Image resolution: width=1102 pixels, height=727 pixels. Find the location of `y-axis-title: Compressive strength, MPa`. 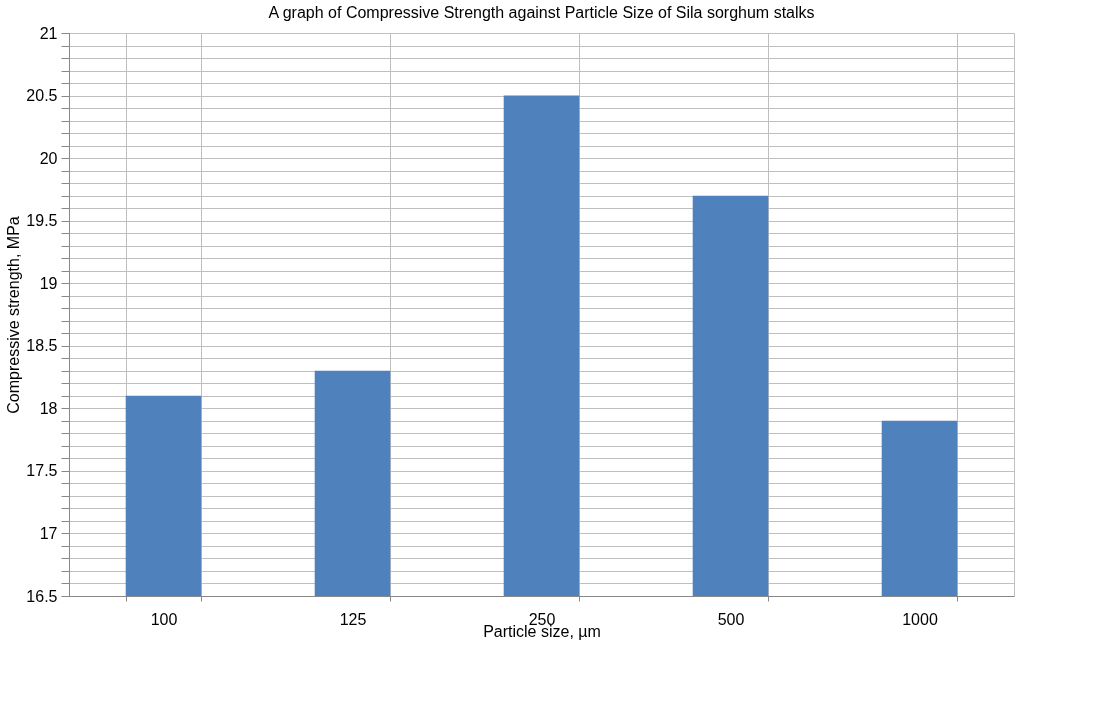

y-axis-title: Compressive strength, MPa is located at coordinates (14, 315).